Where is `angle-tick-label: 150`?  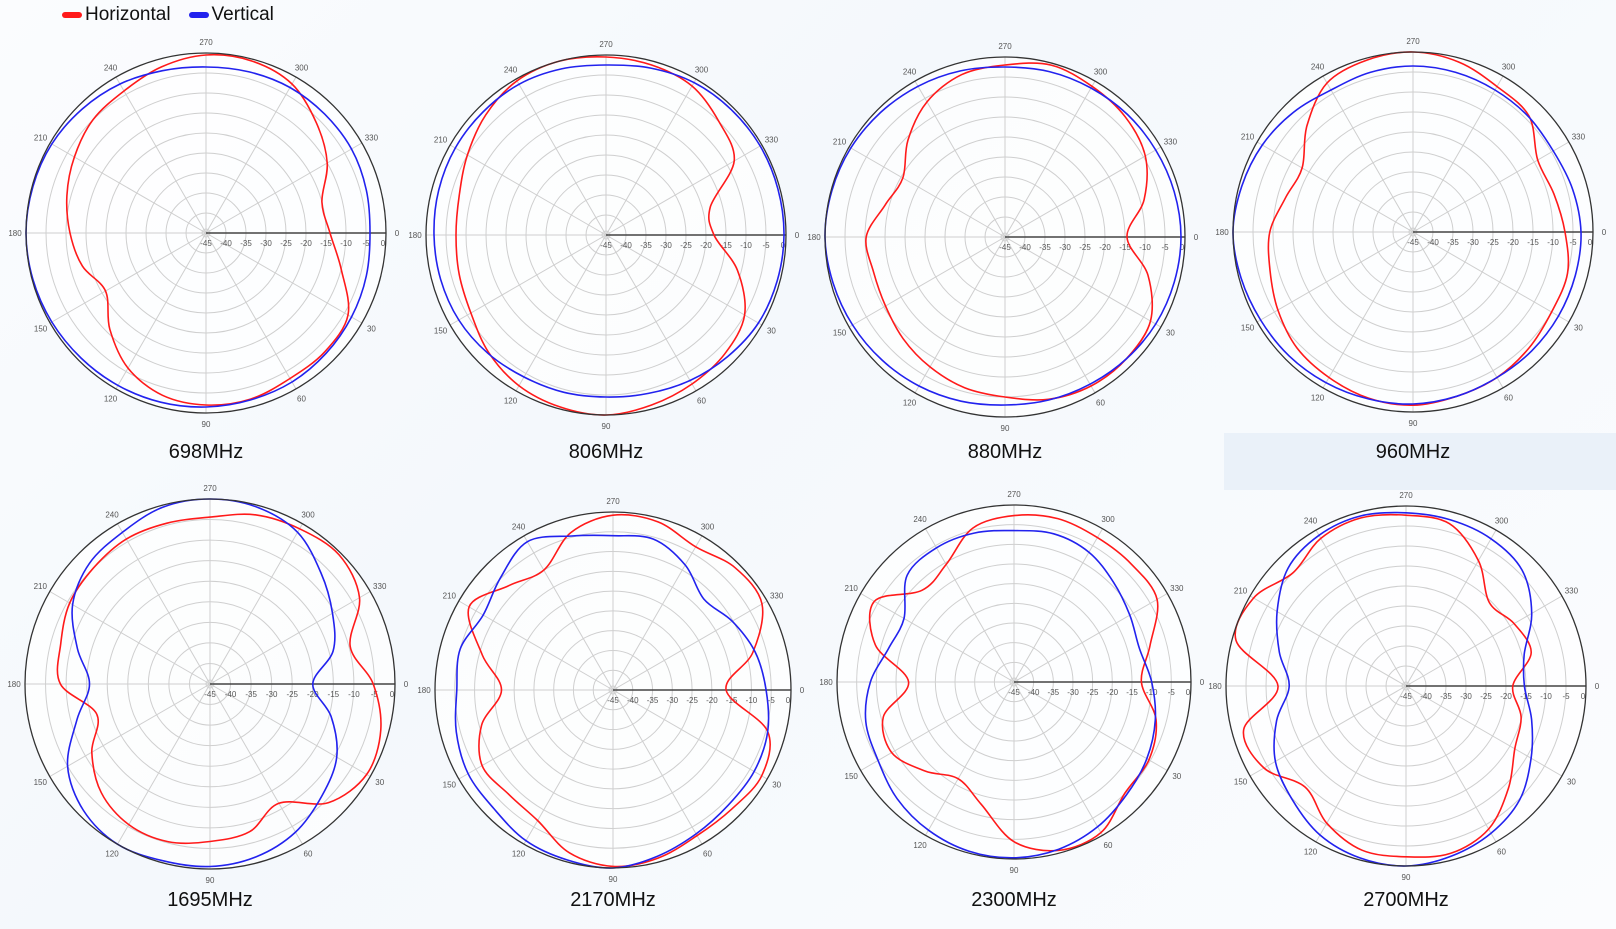 angle-tick-label: 150 is located at coordinates (1248, 328).